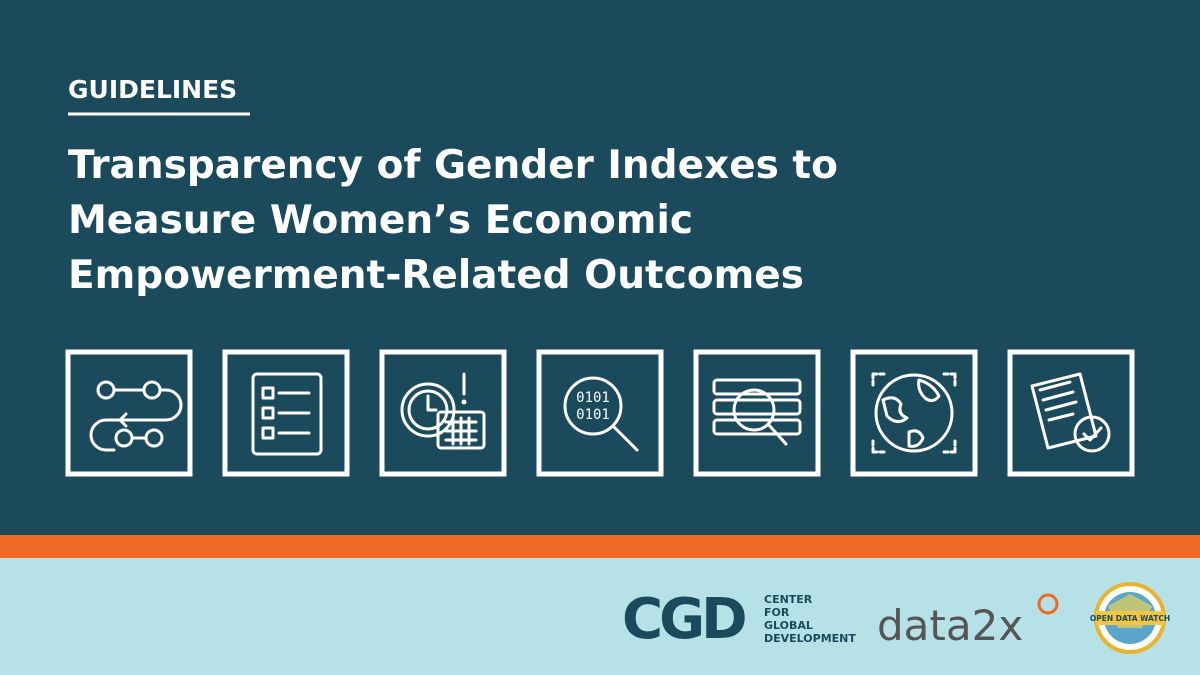 This screenshot has height=675, width=1200. Describe the element at coordinates (810, 638) in the screenshot. I see `cgd-text: DEVELOPMENT` at that location.